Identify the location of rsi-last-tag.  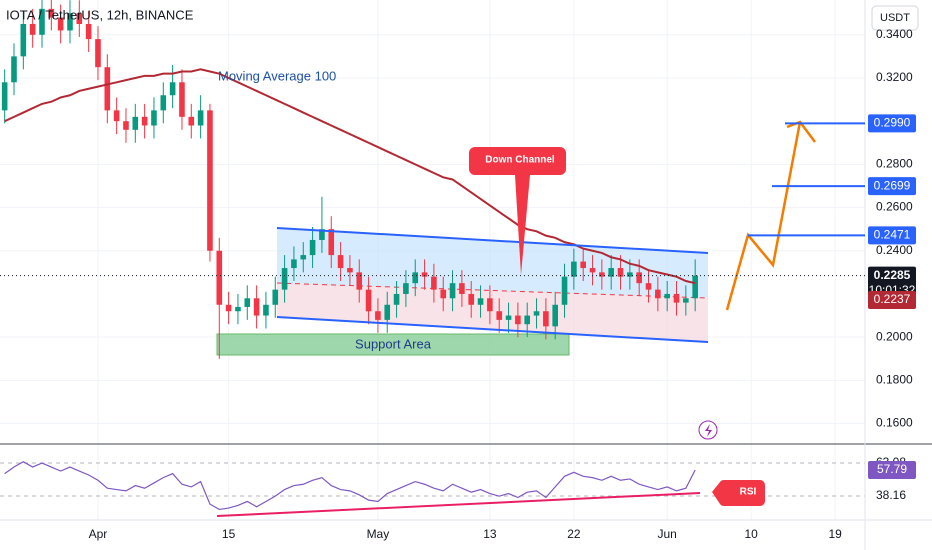
(892, 469).